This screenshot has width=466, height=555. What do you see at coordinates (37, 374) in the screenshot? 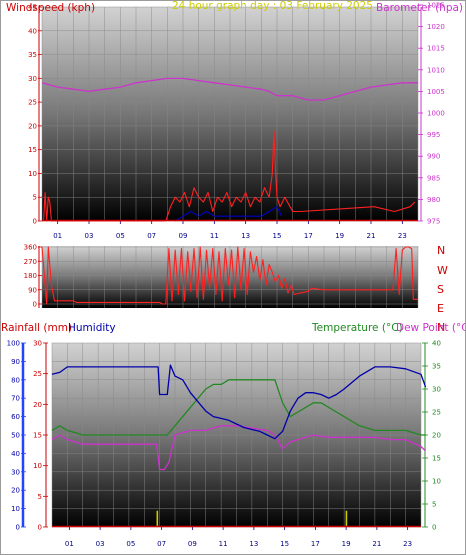
I see `rainfall-tick-label: 25` at bounding box center [37, 374].